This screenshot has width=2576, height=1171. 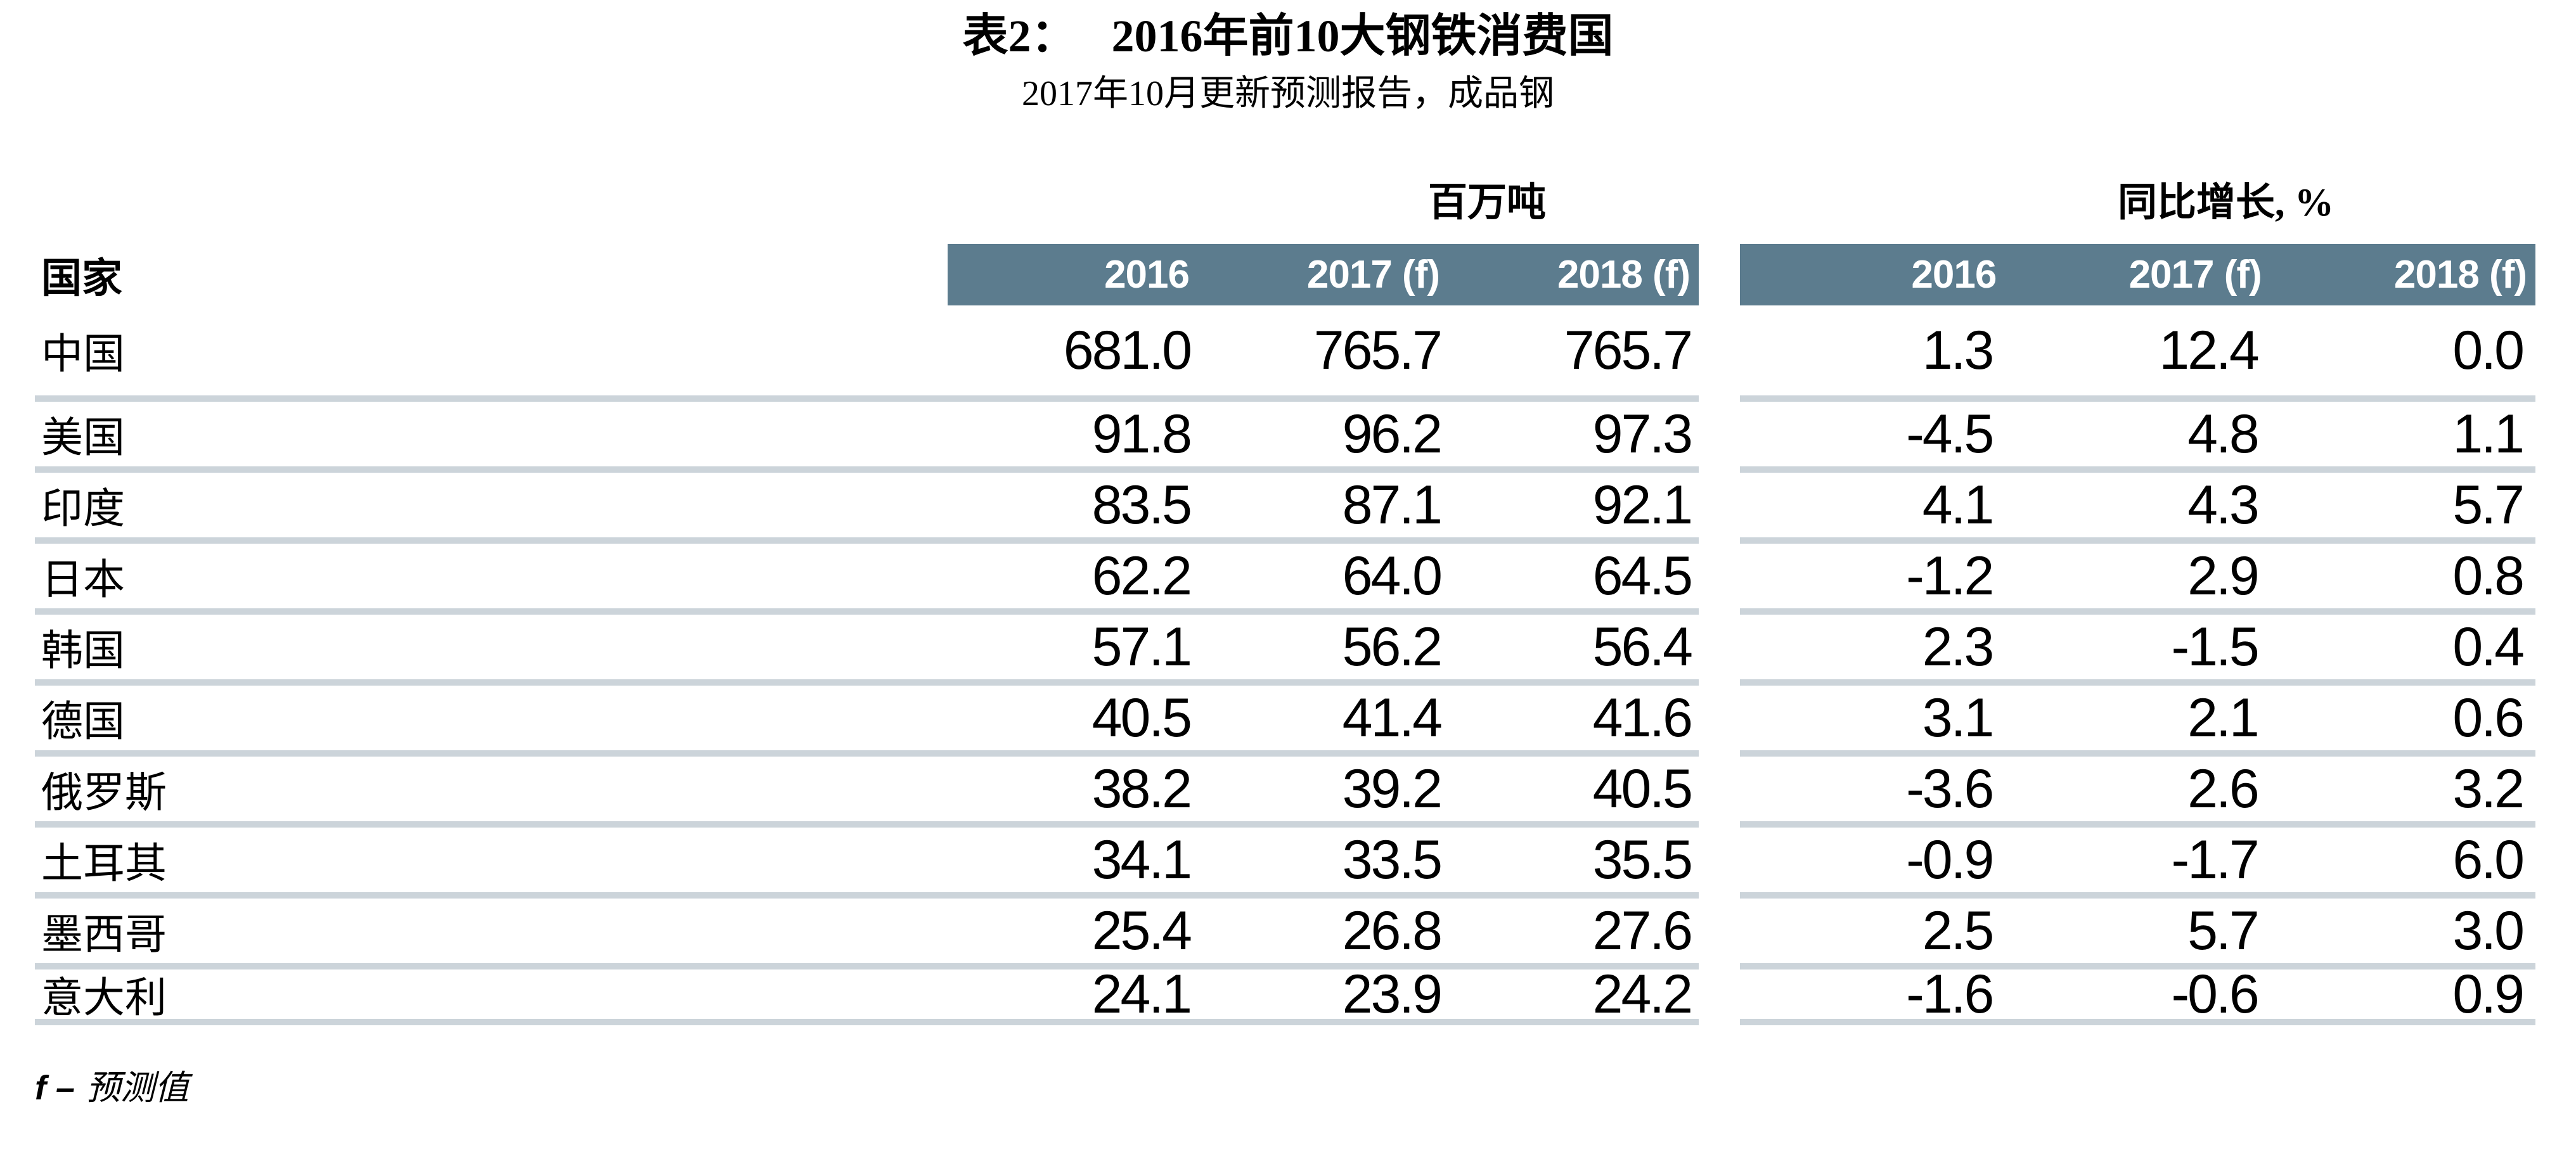 I want to click on yoy-col-header-2016: 2016, so click(x=1954, y=275).